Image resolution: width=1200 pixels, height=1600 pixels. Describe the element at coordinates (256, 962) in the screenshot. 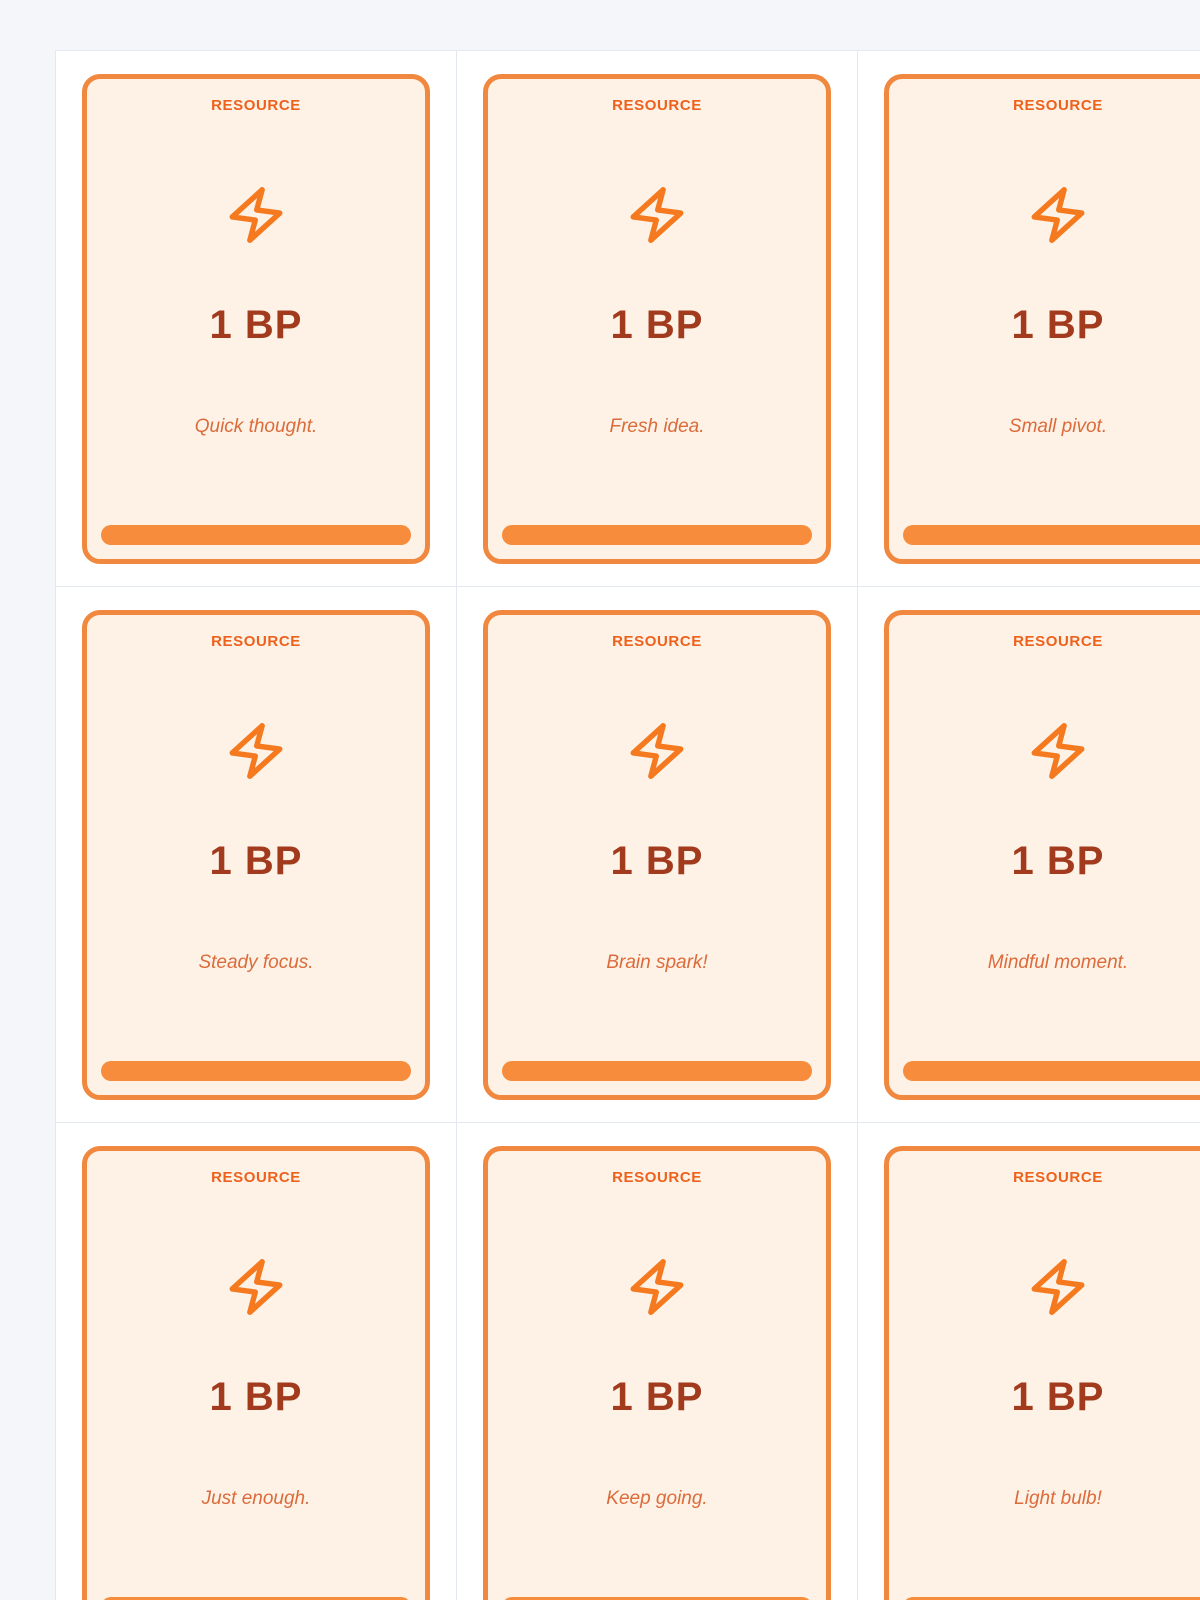

I see `card-flavor-text: Steady focus.` at that location.